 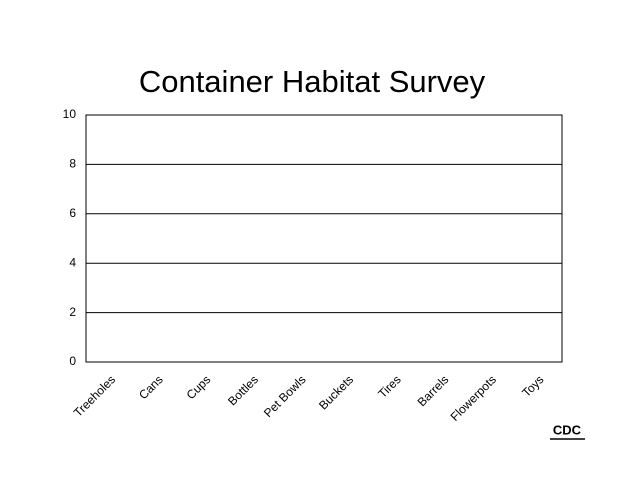 I want to click on x-tick-label: Tires, so click(x=389, y=386).